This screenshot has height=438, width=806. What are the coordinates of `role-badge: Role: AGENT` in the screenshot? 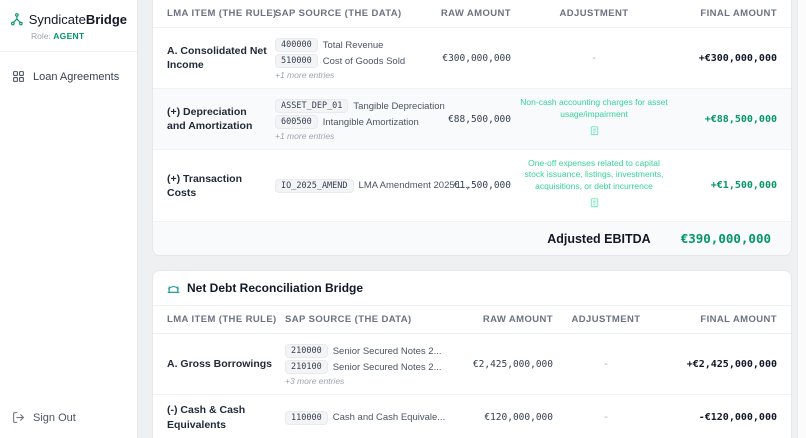 It's located at (68, 40).